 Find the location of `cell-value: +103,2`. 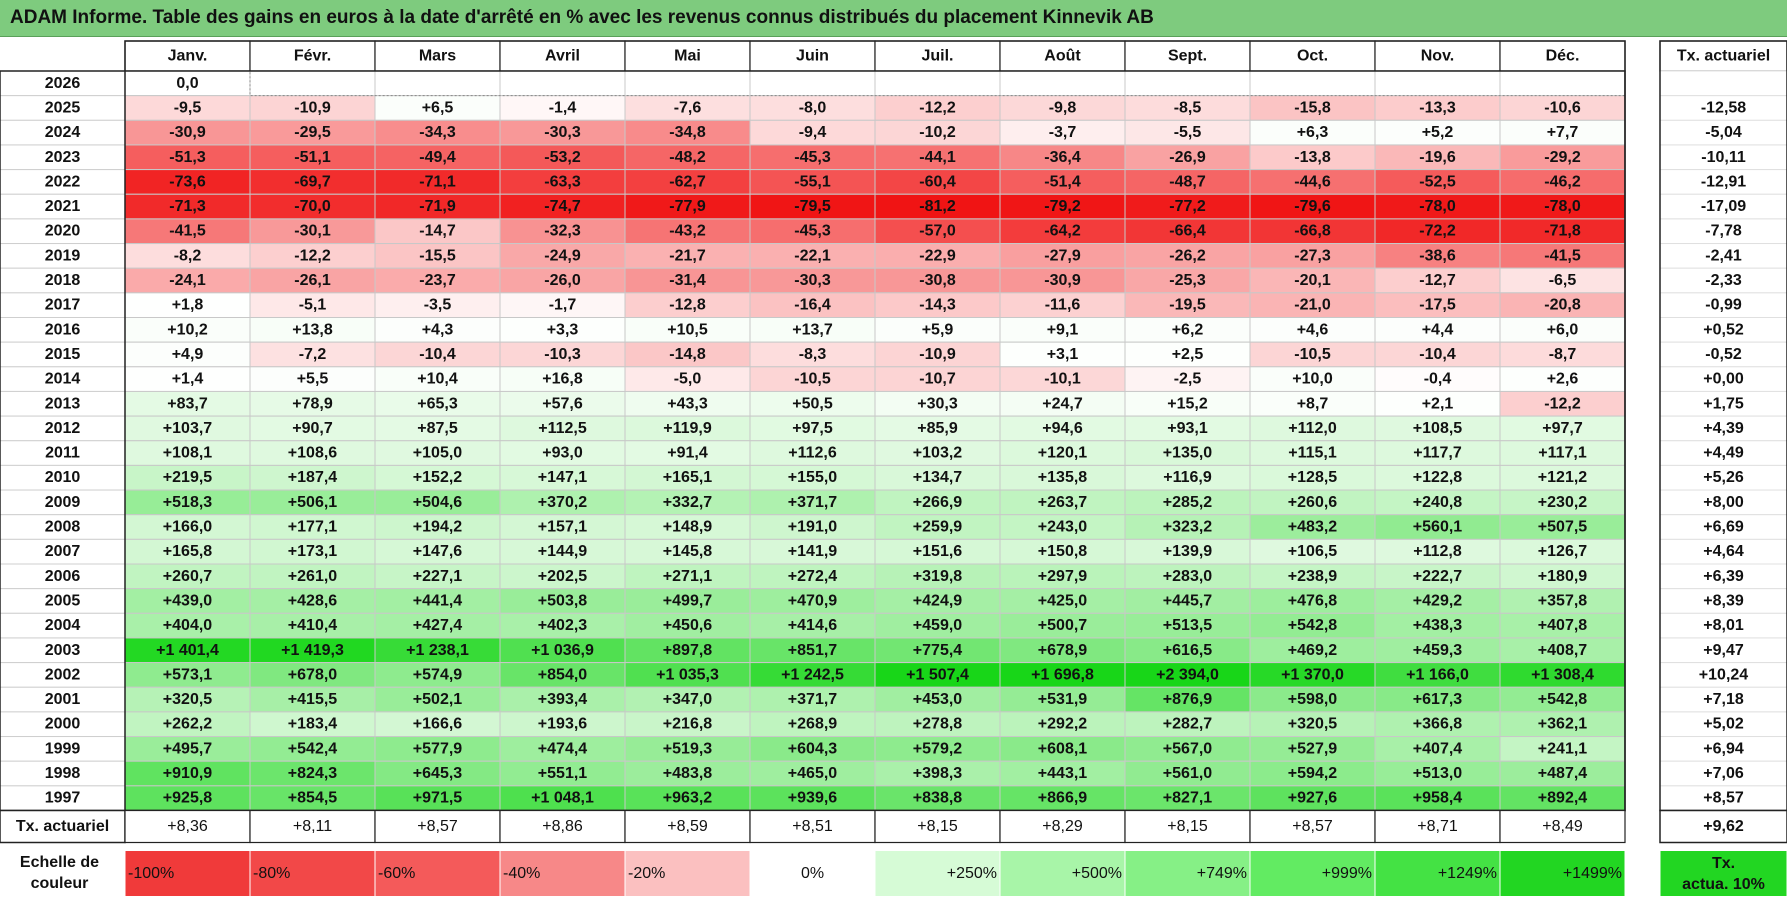

cell-value: +103,2 is located at coordinates (937, 453).